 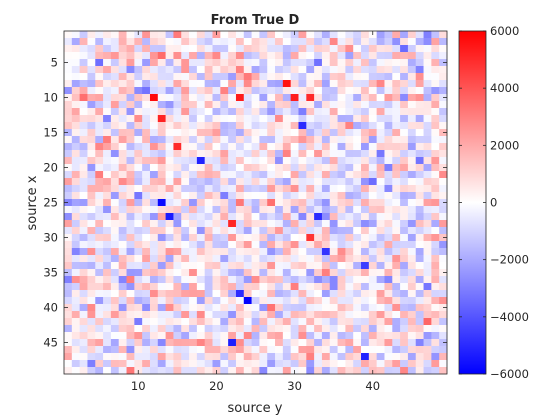 What do you see at coordinates (138, 386) in the screenshot?
I see `x-tick-label: 10` at bounding box center [138, 386].